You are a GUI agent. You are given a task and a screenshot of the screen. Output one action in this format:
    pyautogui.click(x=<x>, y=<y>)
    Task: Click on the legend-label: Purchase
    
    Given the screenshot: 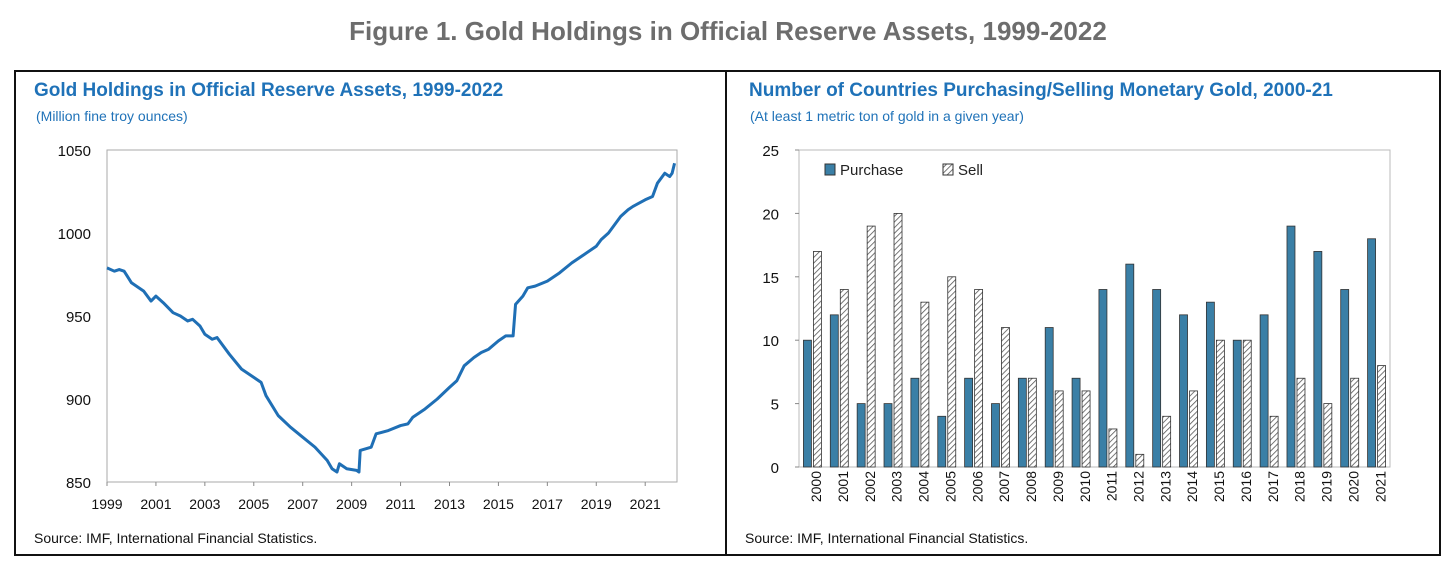 What is the action you would take?
    pyautogui.click(x=871, y=170)
    